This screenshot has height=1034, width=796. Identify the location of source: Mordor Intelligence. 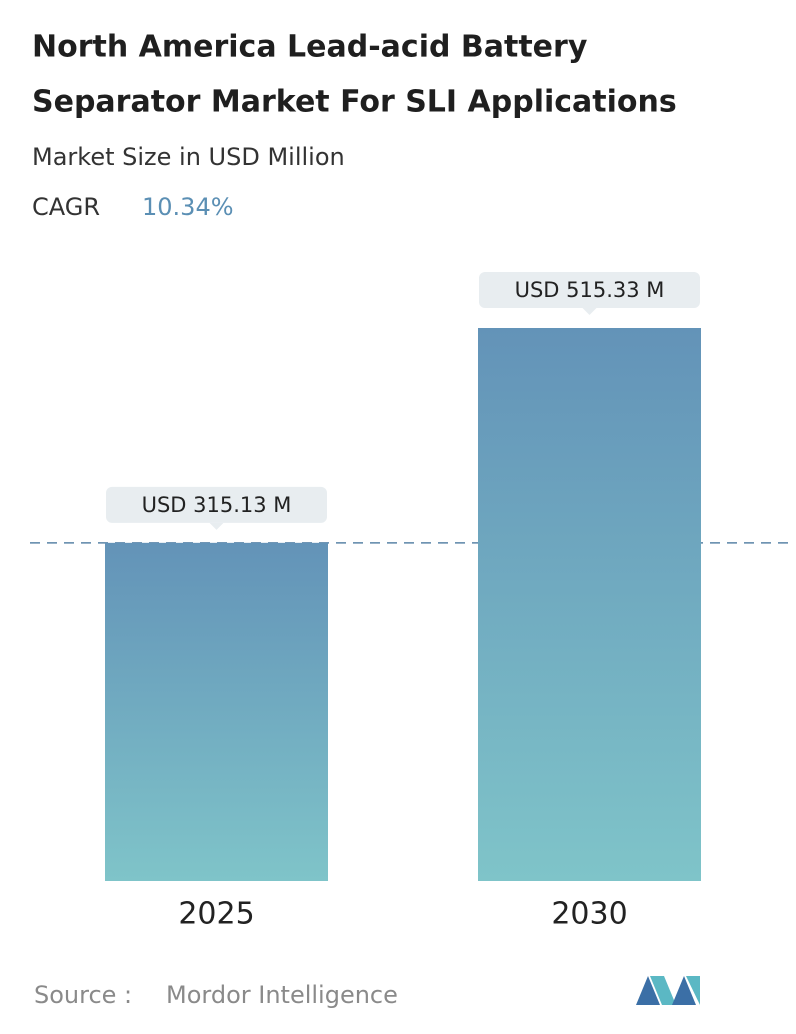
(282, 995).